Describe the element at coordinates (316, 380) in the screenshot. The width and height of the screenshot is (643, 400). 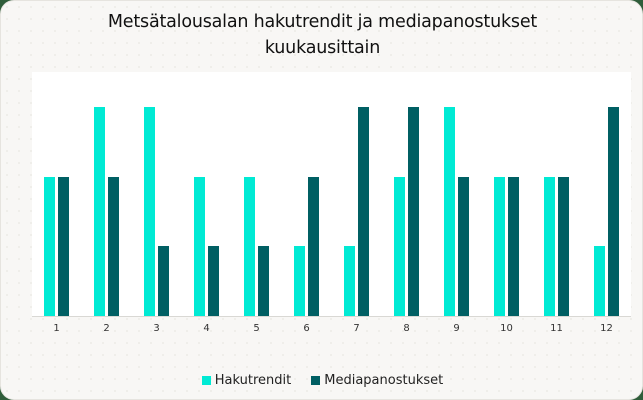
I see `legend-swatch-mediapanostukset` at that location.